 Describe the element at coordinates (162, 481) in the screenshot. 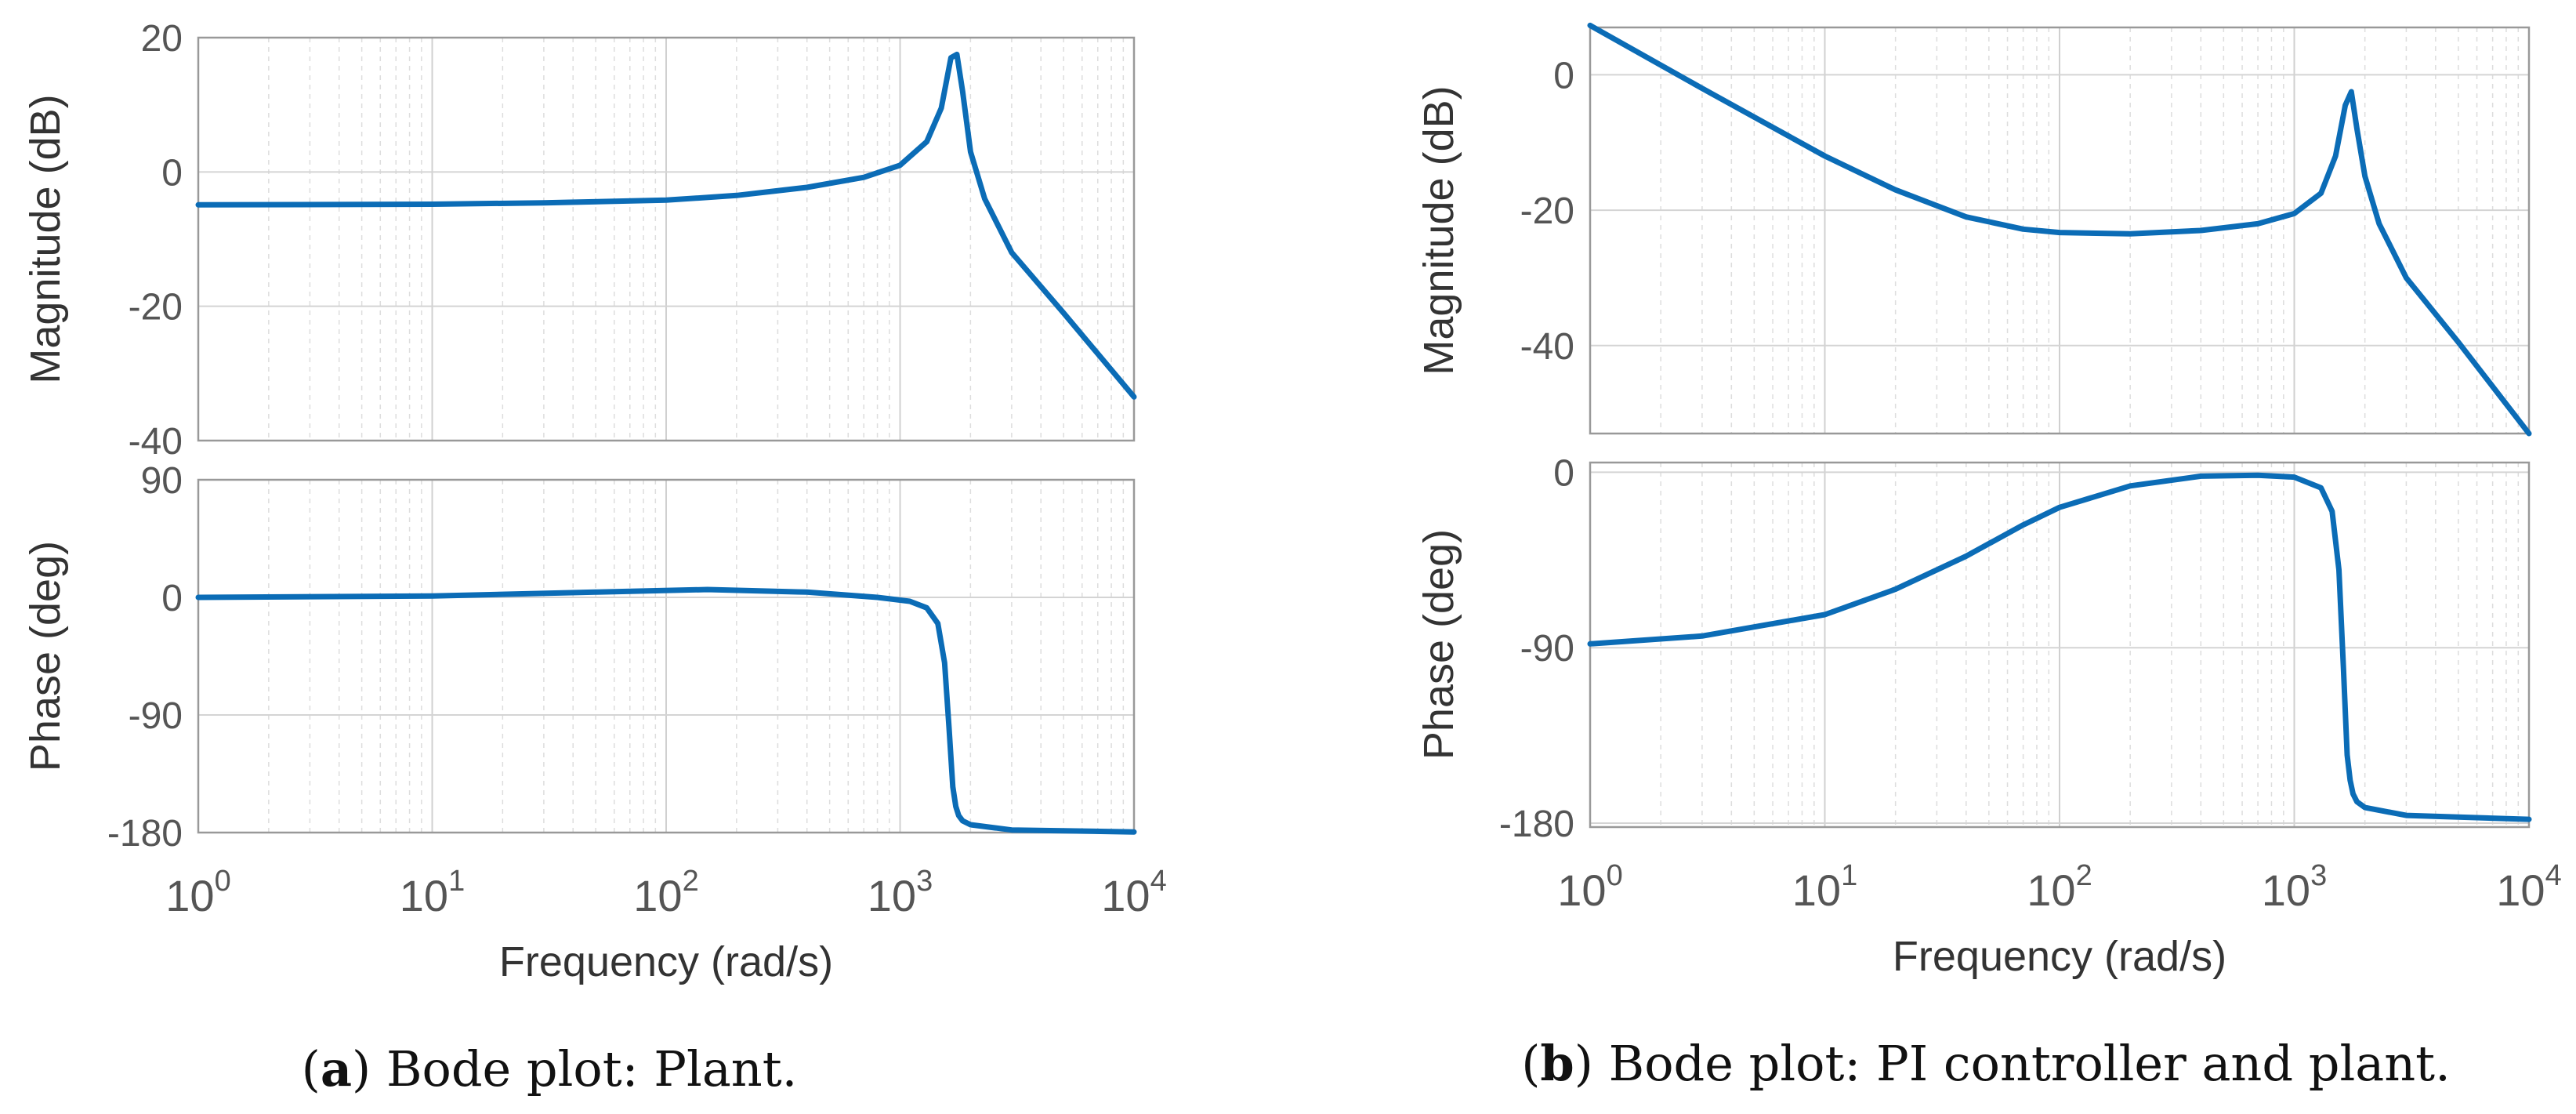

I see `phase-ytick-label: 90` at that location.